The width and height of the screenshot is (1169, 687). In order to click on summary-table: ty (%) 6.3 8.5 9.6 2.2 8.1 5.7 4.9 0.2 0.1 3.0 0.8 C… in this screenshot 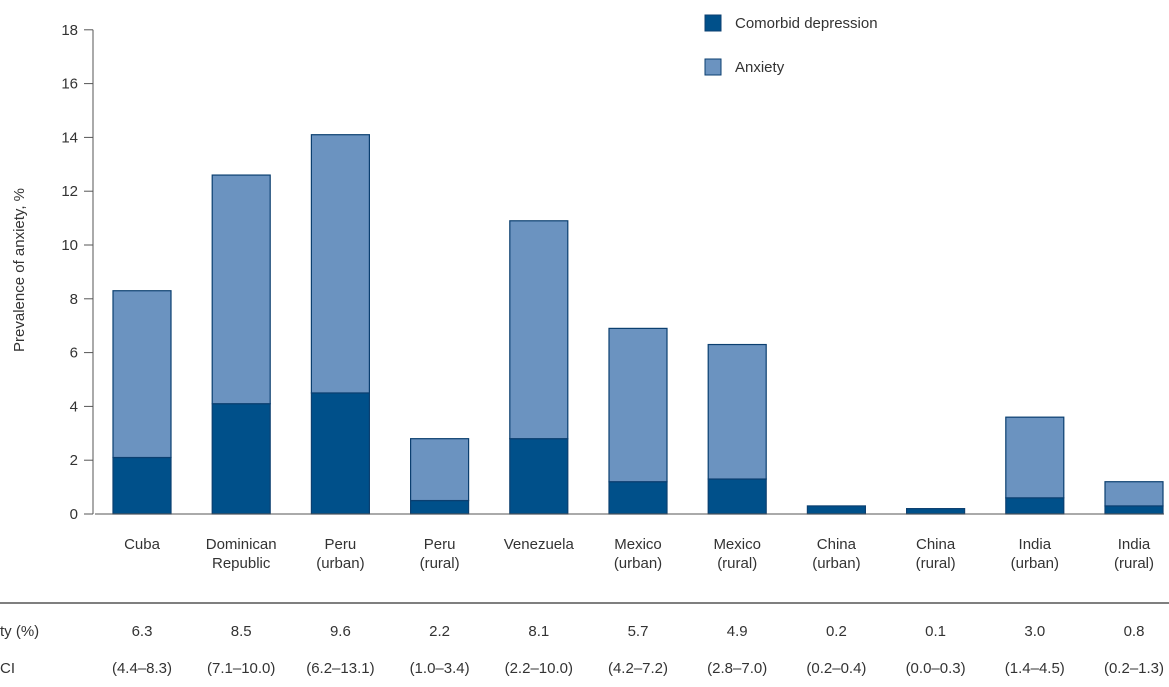, I will do `click(582, 650)`.